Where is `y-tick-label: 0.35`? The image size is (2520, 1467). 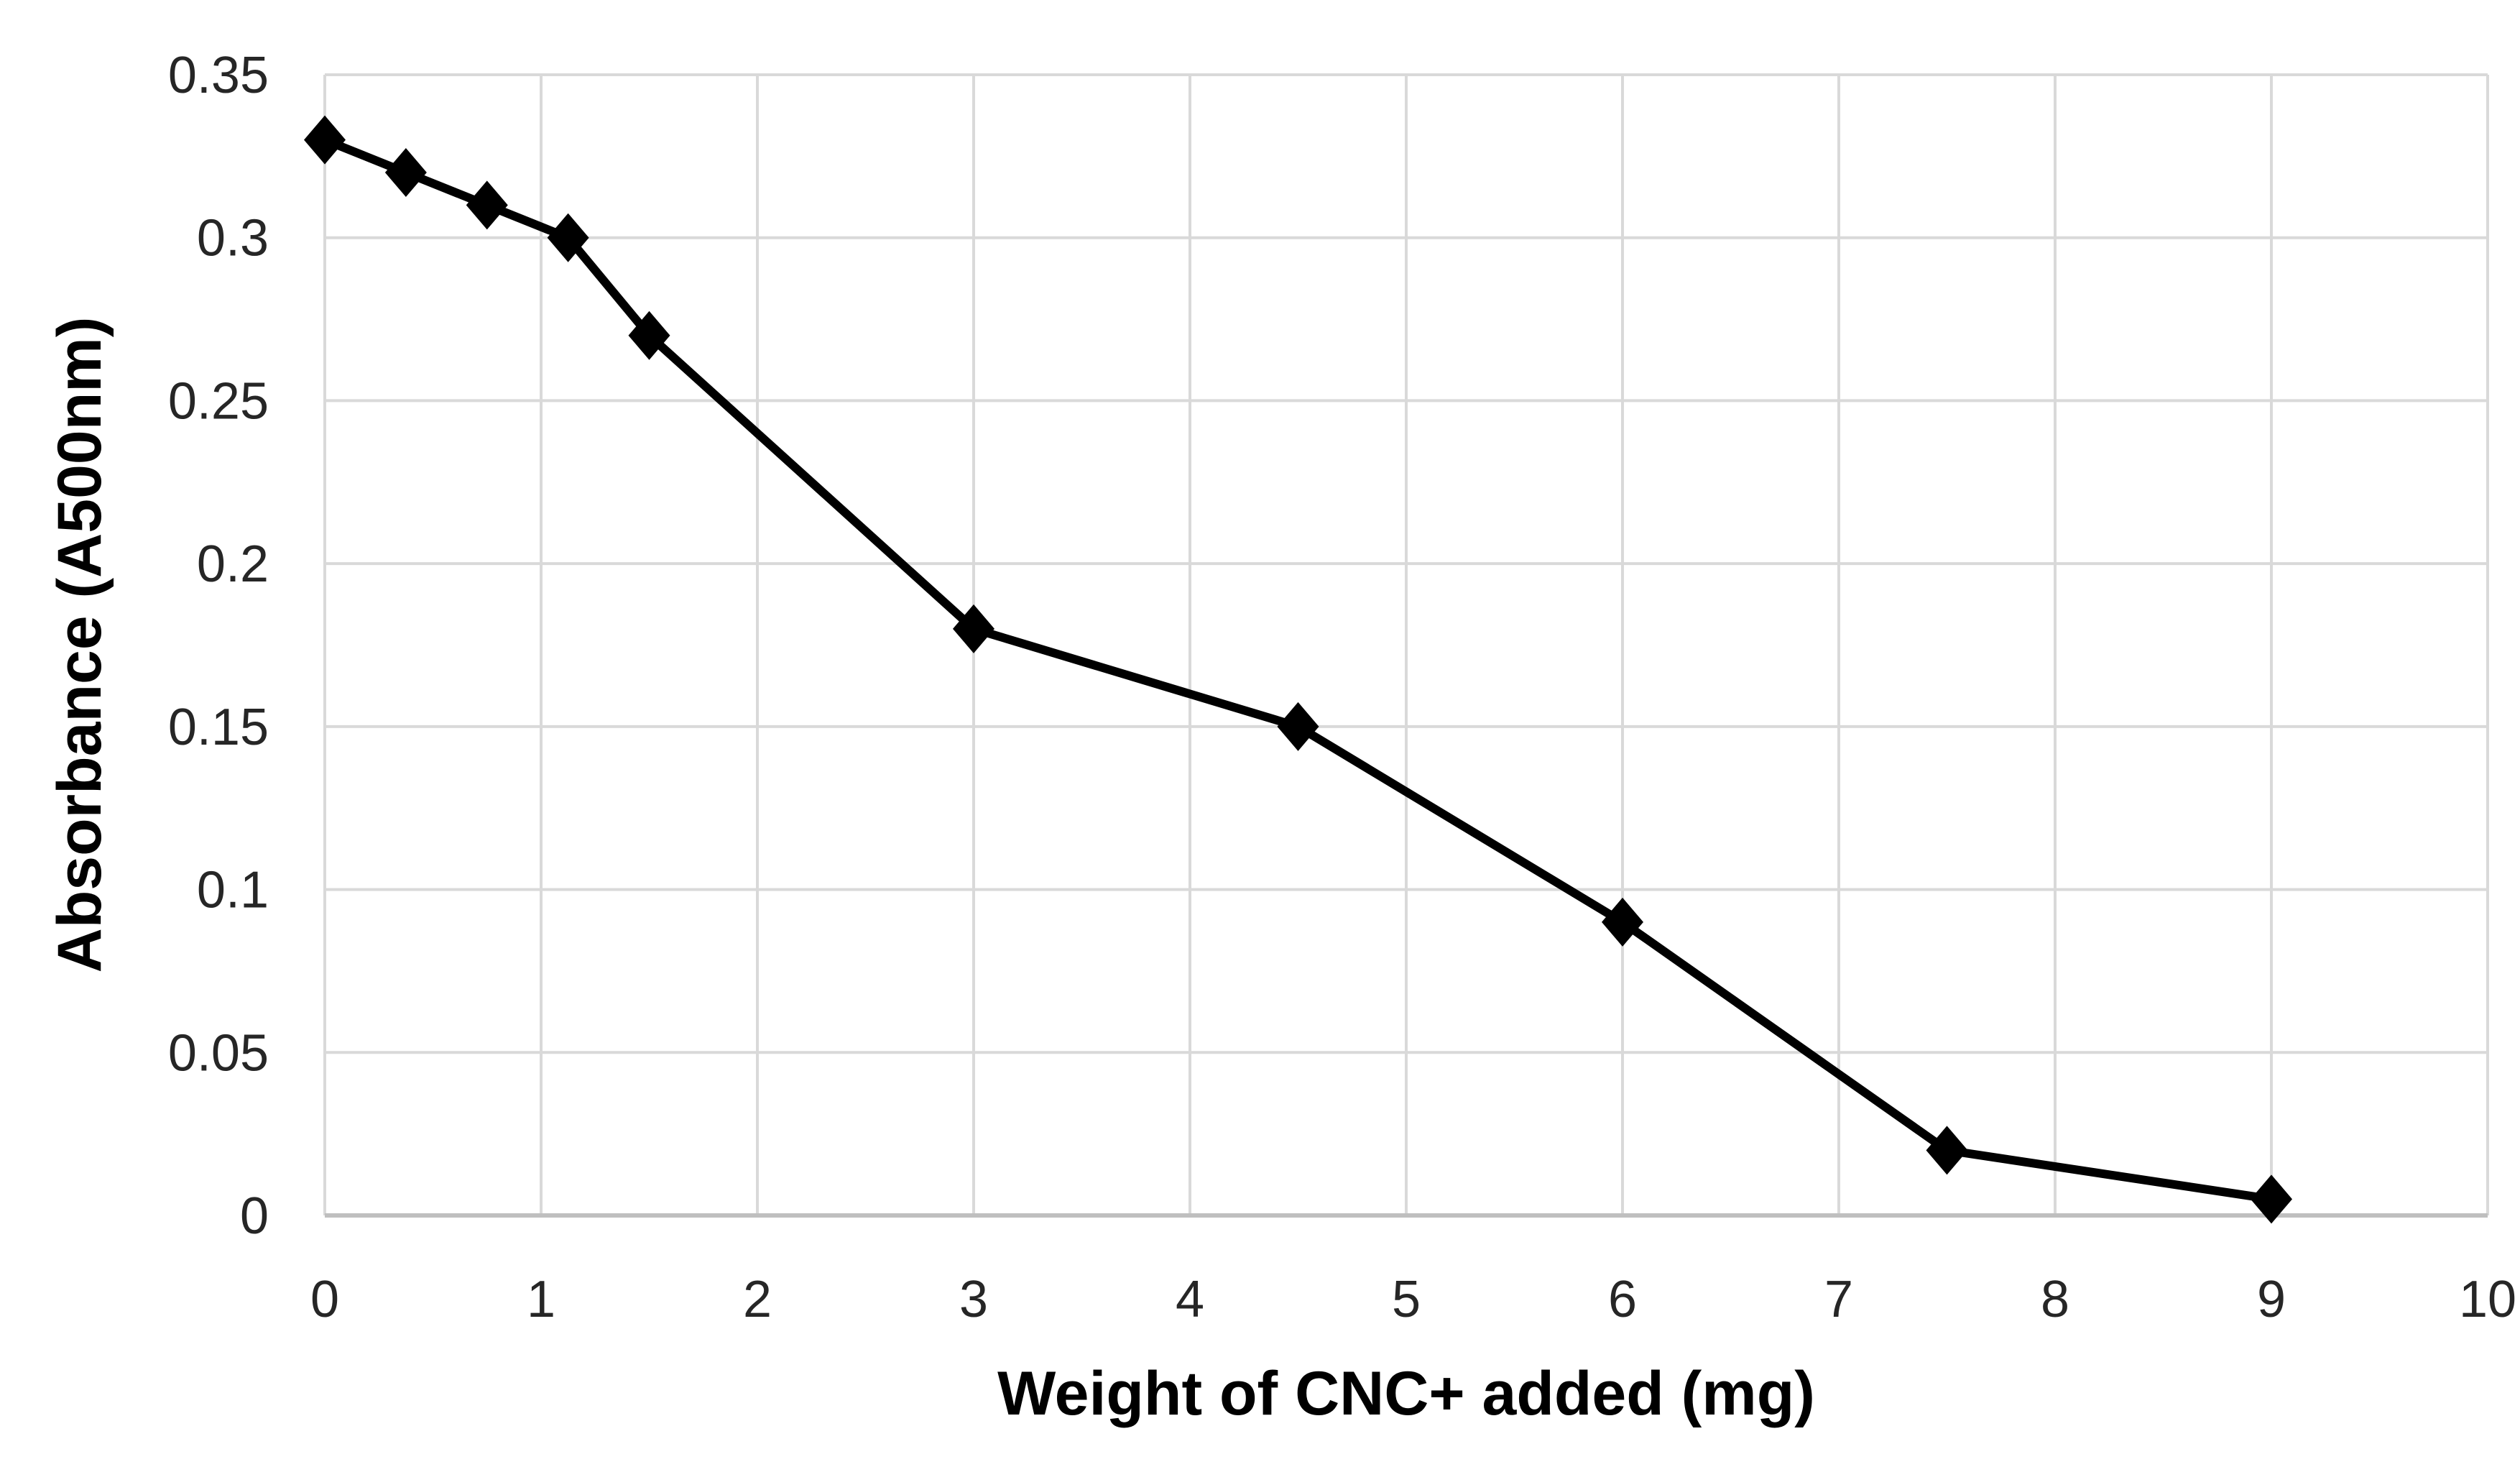 y-tick-label: 0.35 is located at coordinates (218, 75).